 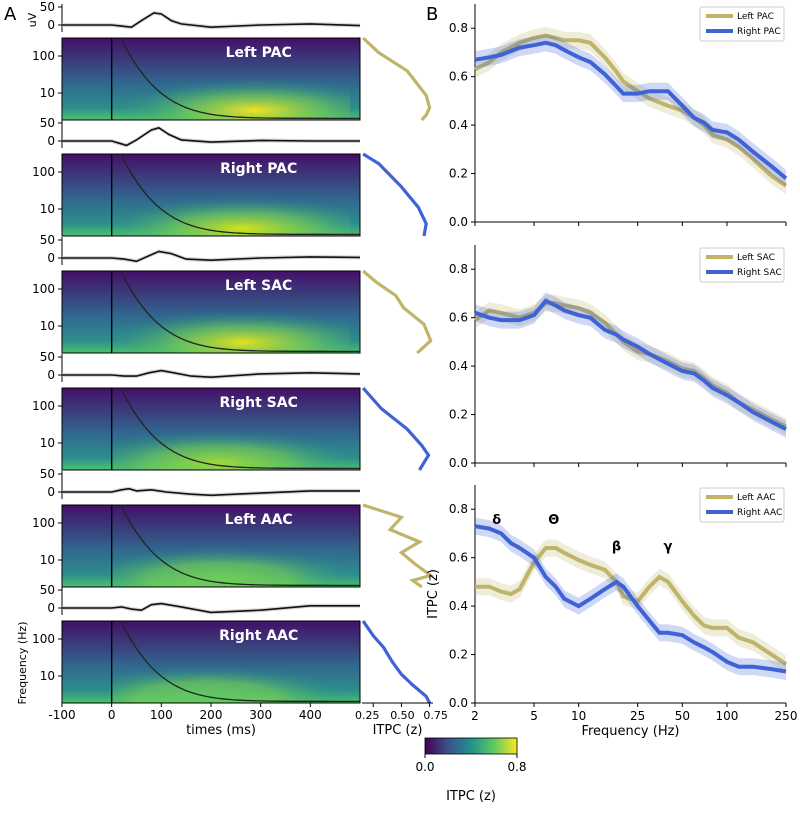 I want to click on itpc-chart-pac: 0.0 0.2 0.4 0.6 0.8 Left PAC Right PAC, so click(x=618, y=116).